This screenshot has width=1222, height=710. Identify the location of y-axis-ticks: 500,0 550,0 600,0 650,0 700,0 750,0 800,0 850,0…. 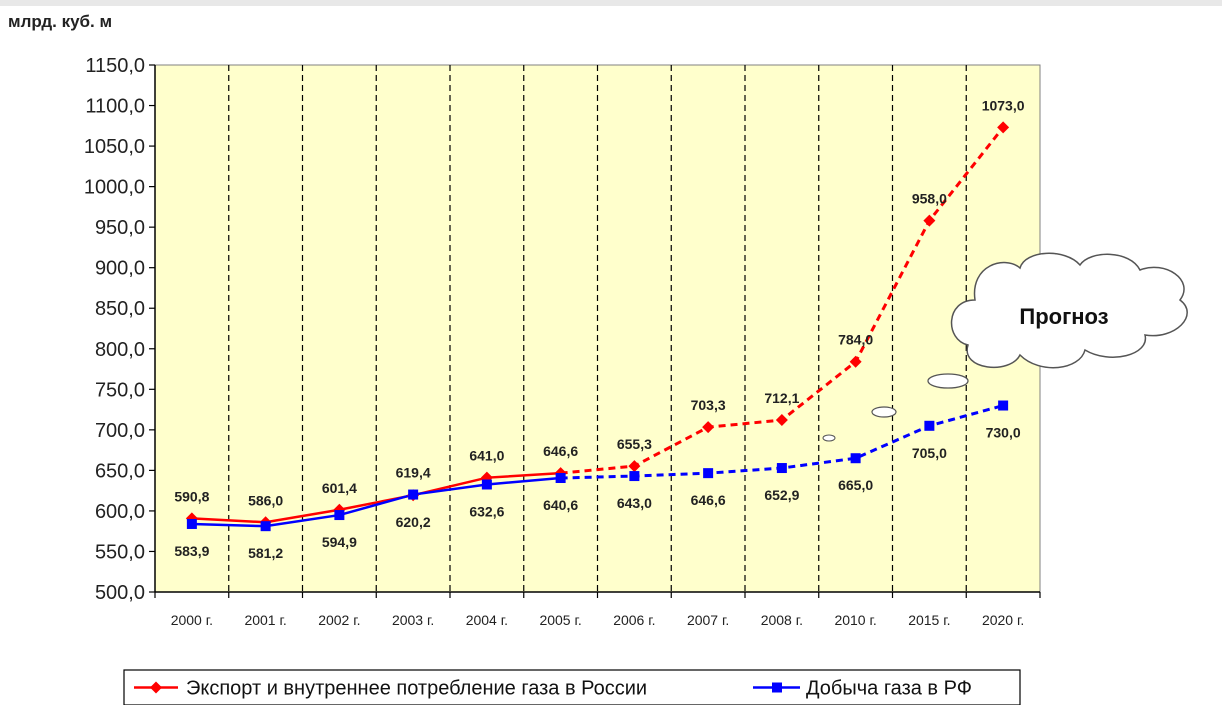
(120, 329).